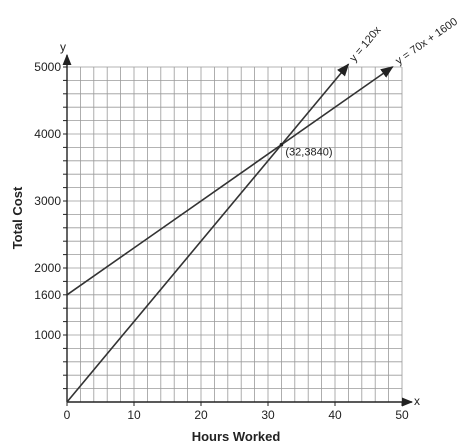 The height and width of the screenshot is (446, 470). I want to click on y-tick-label: 1600, so click(47, 295).